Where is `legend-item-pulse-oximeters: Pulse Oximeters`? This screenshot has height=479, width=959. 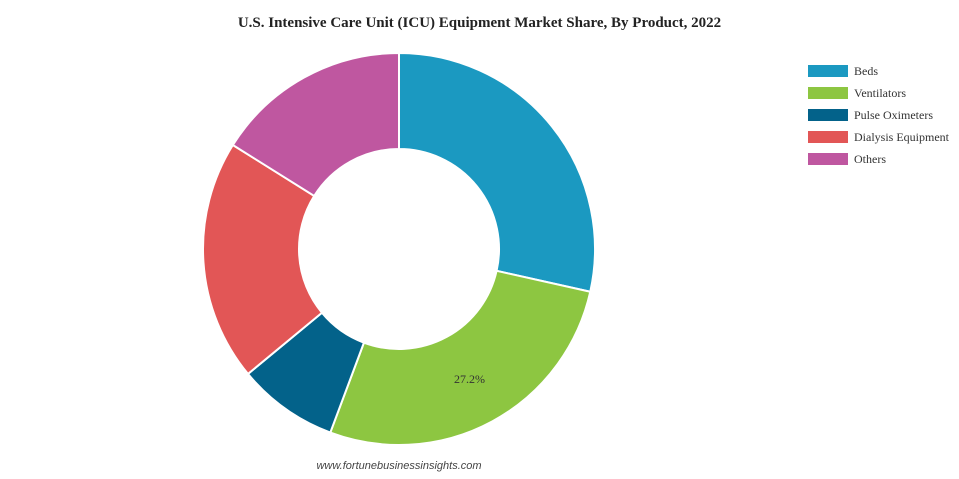
legend-item-pulse-oximeters: Pulse Oximeters is located at coordinates (878, 115).